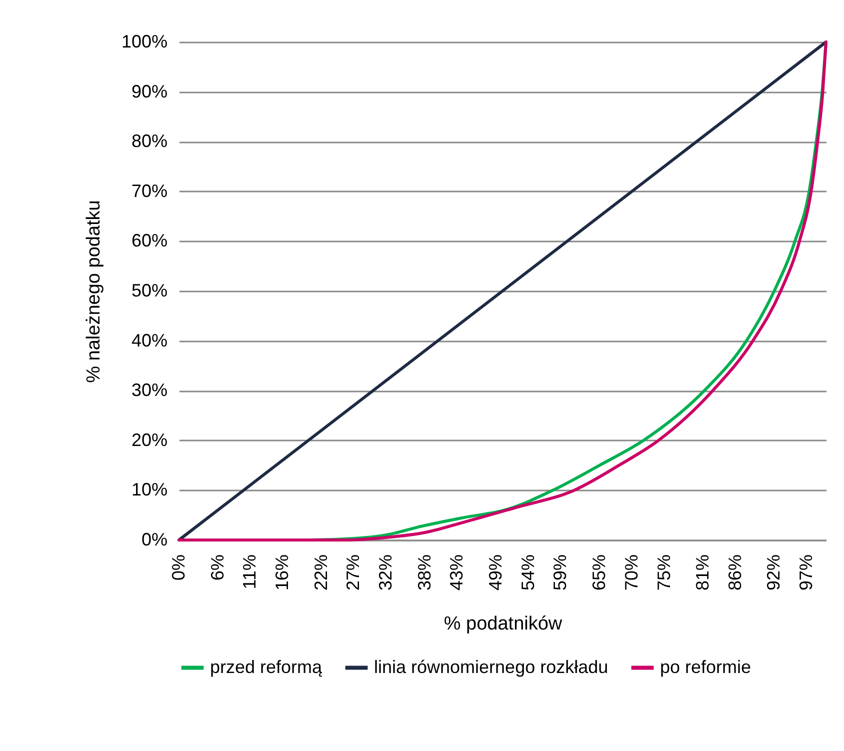 Image resolution: width=844 pixels, height=751 pixels. What do you see at coordinates (528, 572) in the screenshot?
I see `x-tick-label: 54%` at bounding box center [528, 572].